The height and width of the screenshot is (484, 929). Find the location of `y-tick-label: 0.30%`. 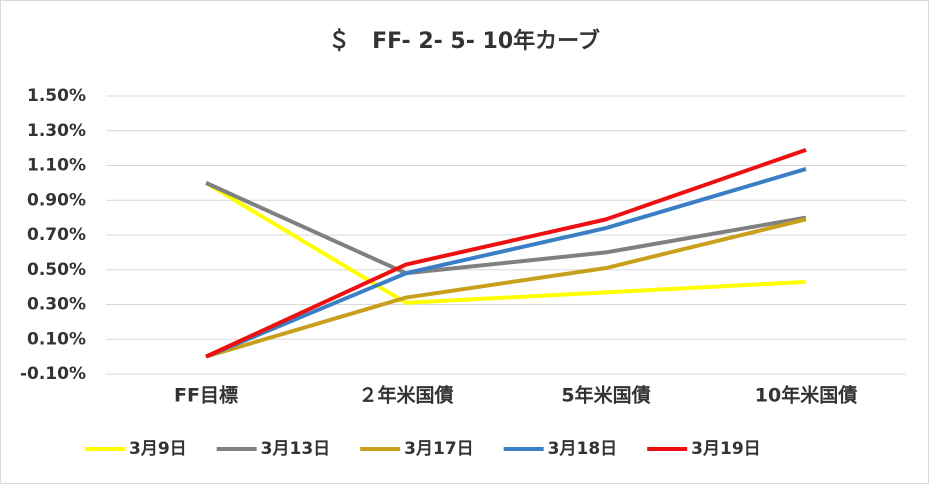

y-tick-label: 0.30% is located at coordinates (56, 305).